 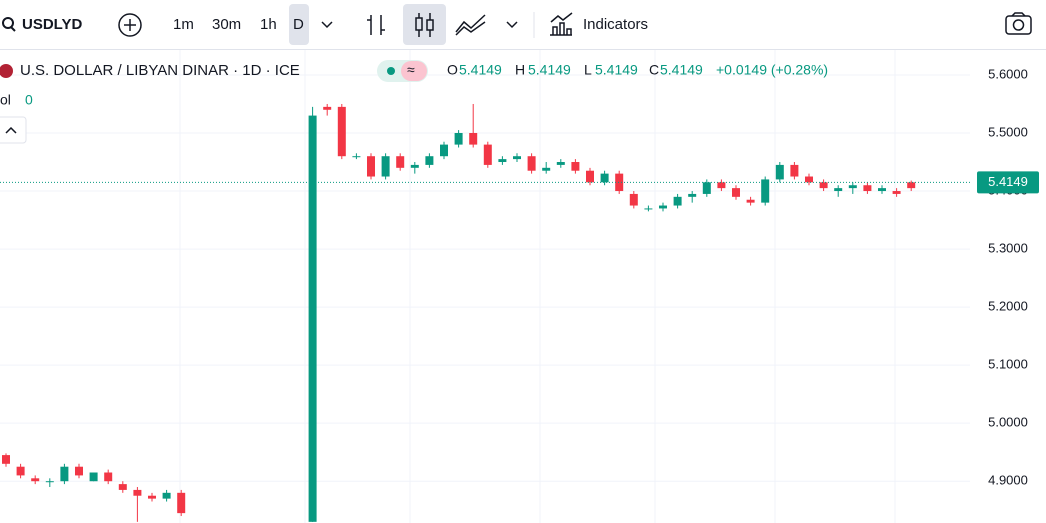 I want to click on y-tick-label: 5.2000, so click(x=1008, y=306).